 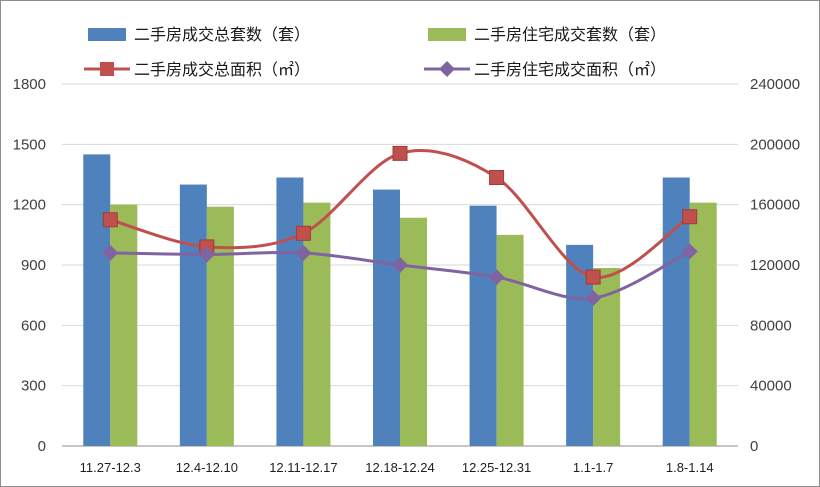 I want to click on x-tick-label: 11.27-12.3, so click(x=110, y=467).